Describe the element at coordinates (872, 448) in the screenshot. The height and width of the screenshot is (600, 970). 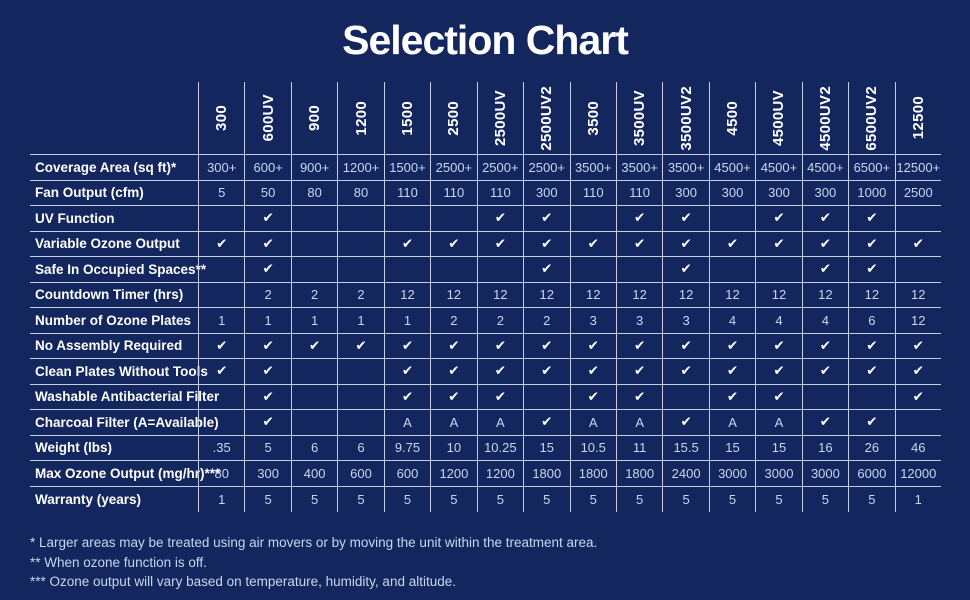
I see `cell-value: 26` at that location.